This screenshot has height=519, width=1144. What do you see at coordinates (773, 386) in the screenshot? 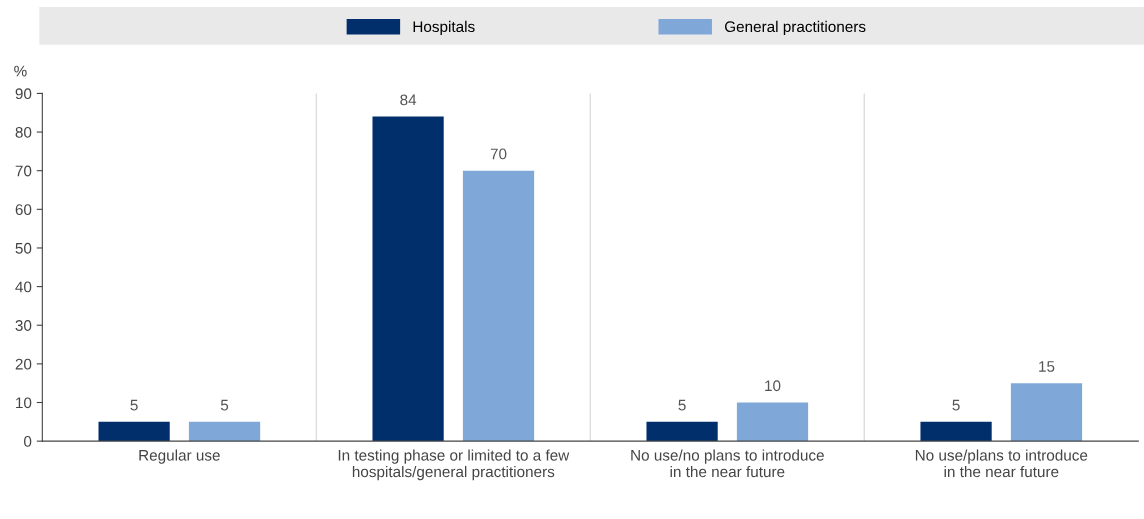
I see `data-label: 10` at bounding box center [773, 386].